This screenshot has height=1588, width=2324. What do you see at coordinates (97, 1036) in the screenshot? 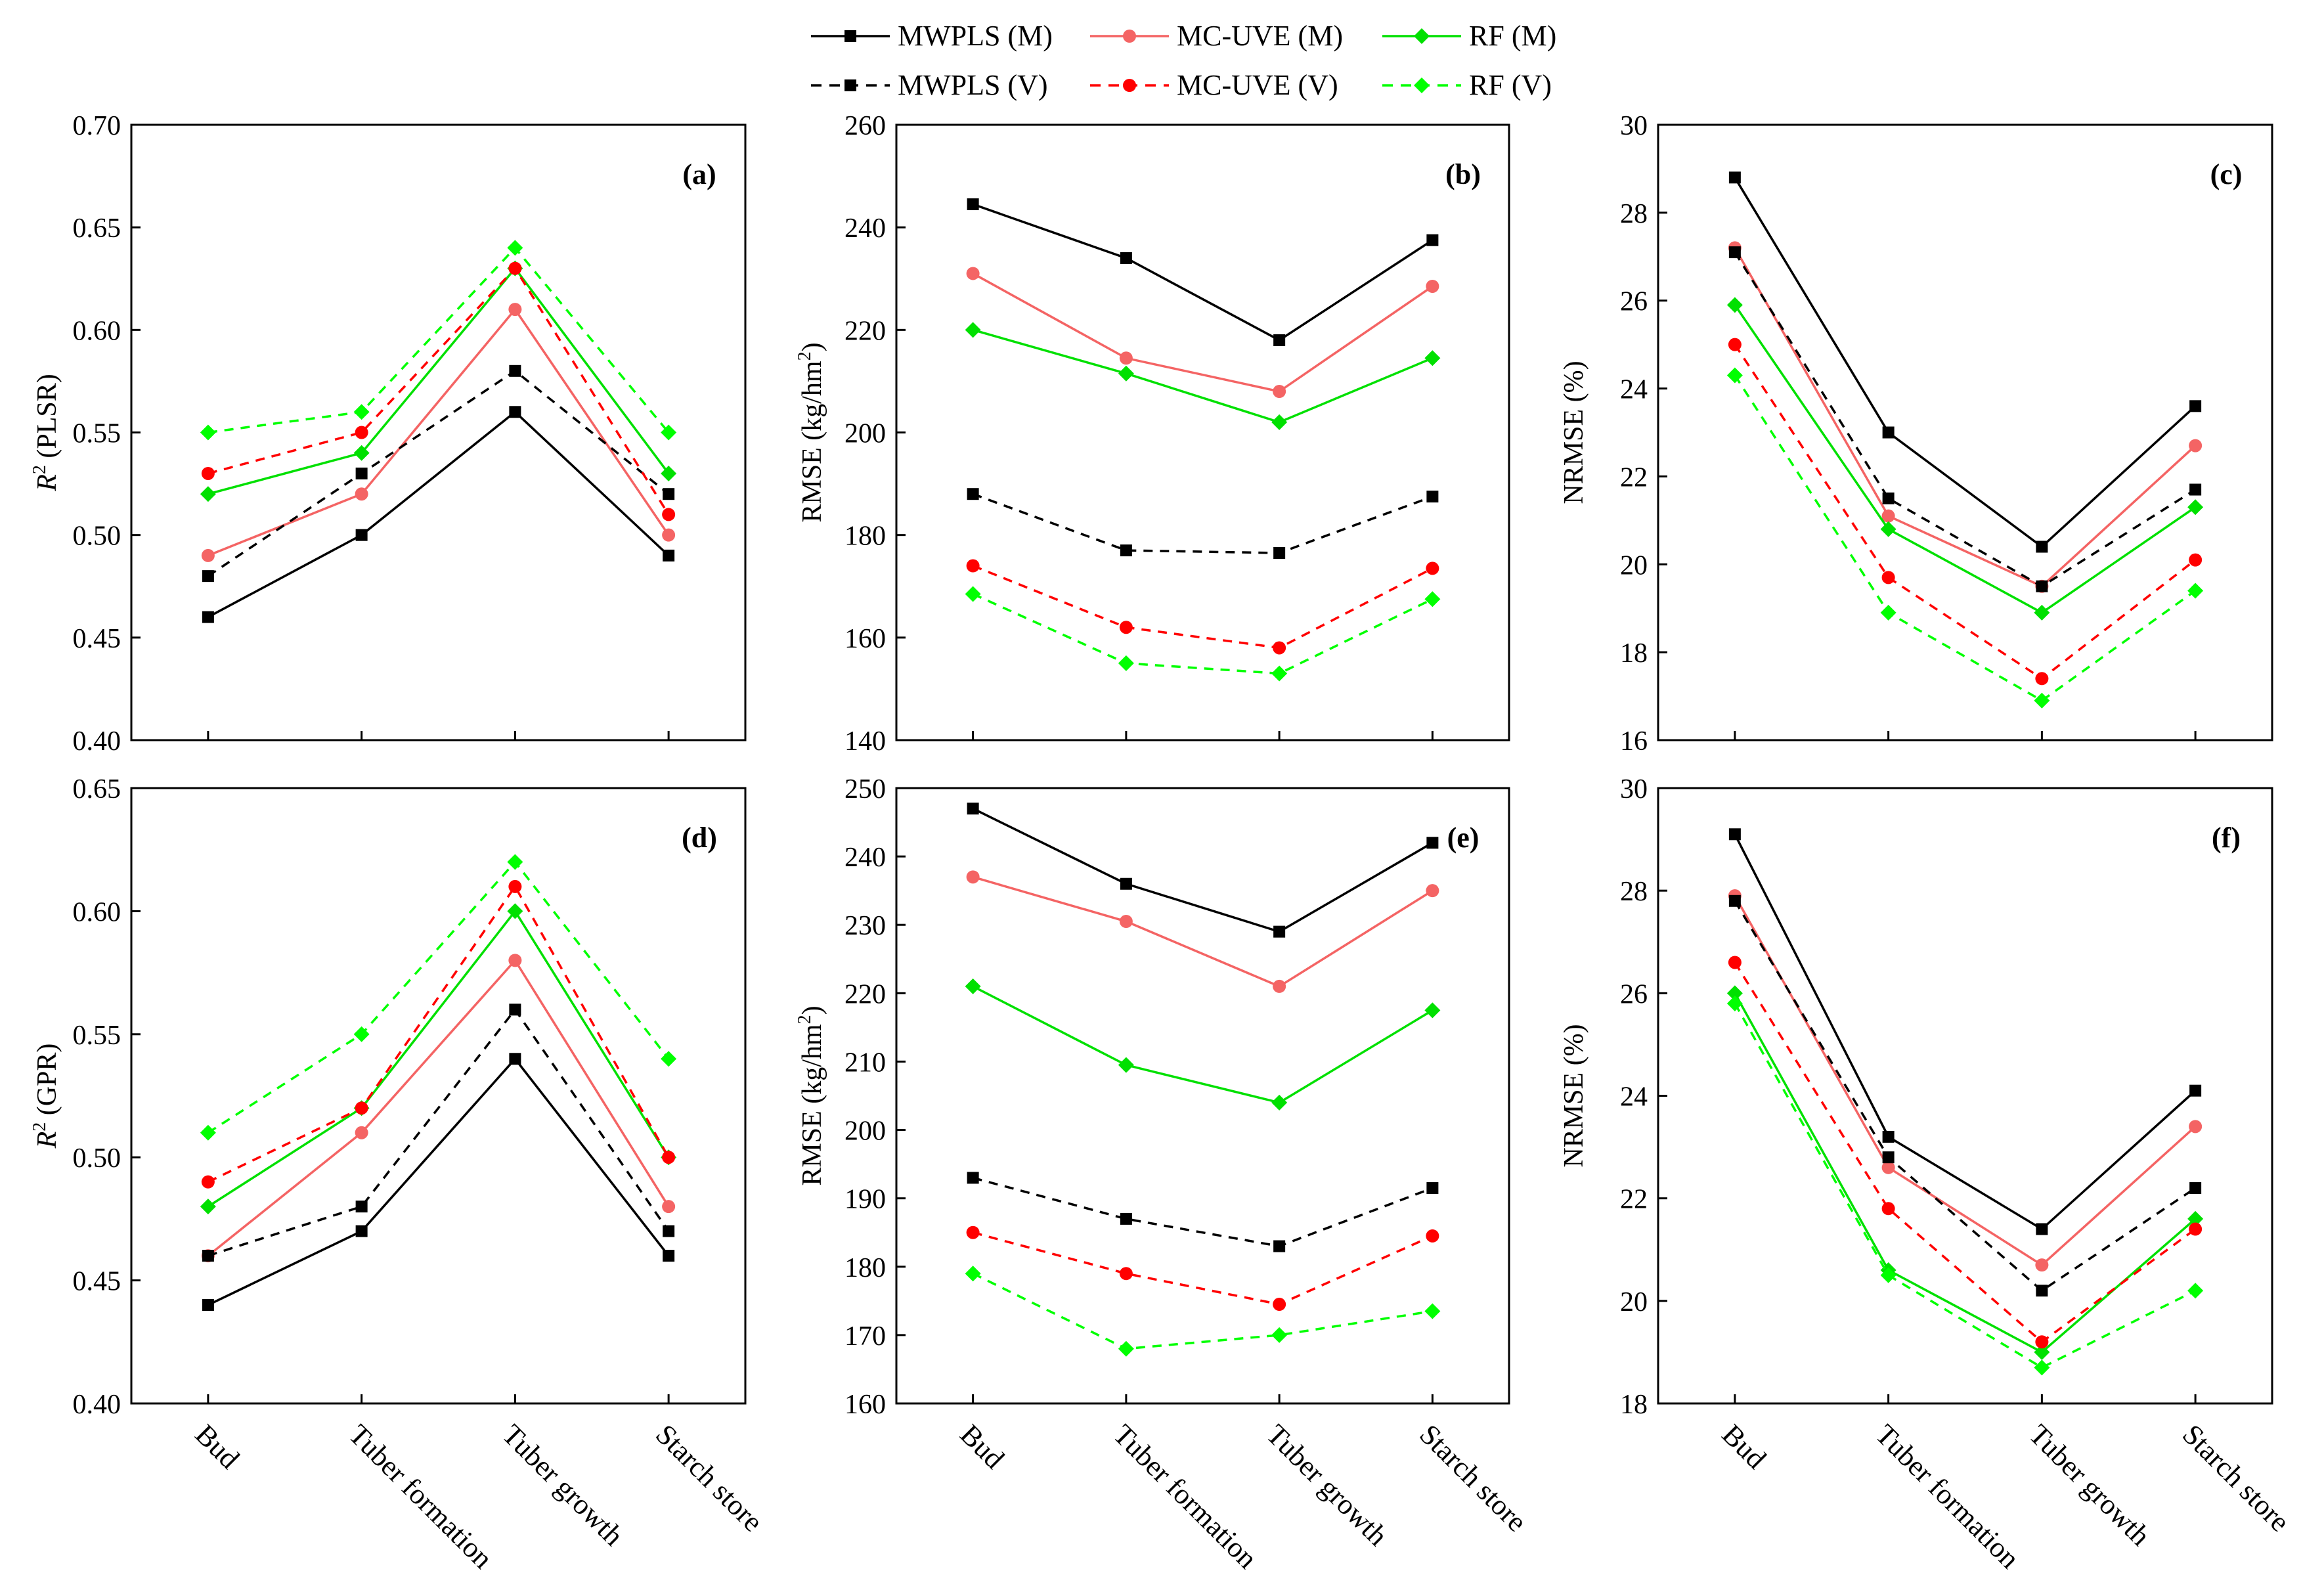
I see `y-tick-label: 0.55` at bounding box center [97, 1036].